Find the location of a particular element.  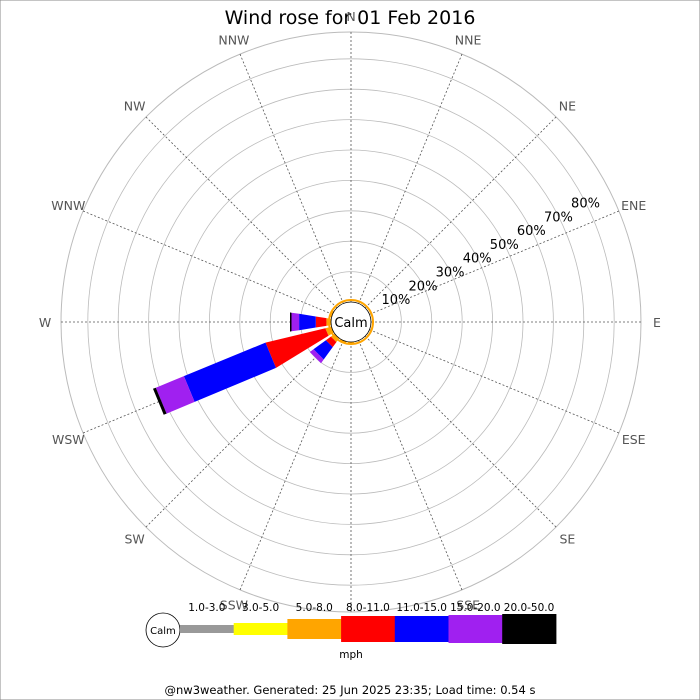

chart-title: Wind rose for 01 Feb 2016 is located at coordinates (350, 18).